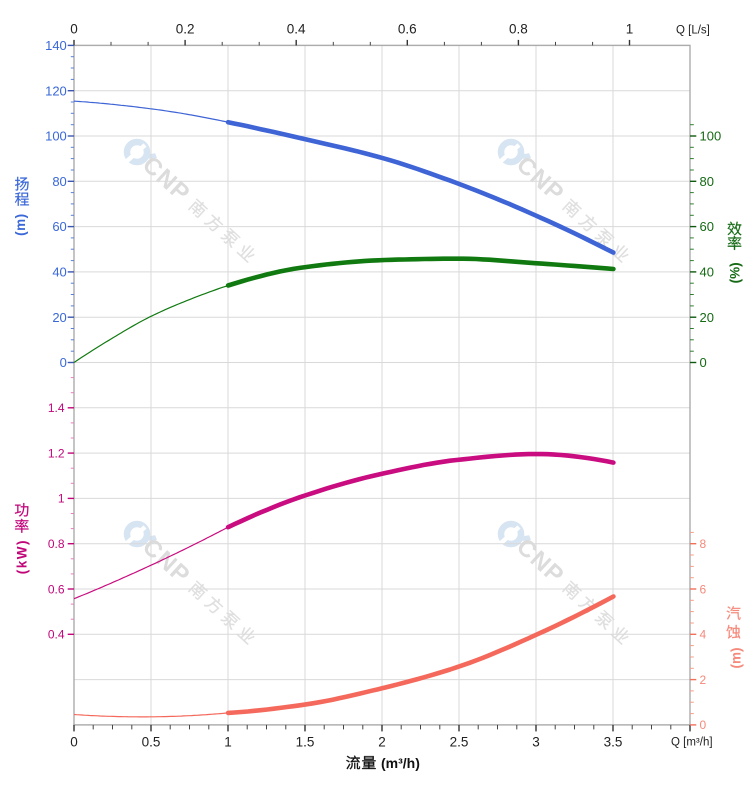 The image size is (752, 797). What do you see at coordinates (459, 742) in the screenshot?
I see `svg-text: 2.5` at bounding box center [459, 742].